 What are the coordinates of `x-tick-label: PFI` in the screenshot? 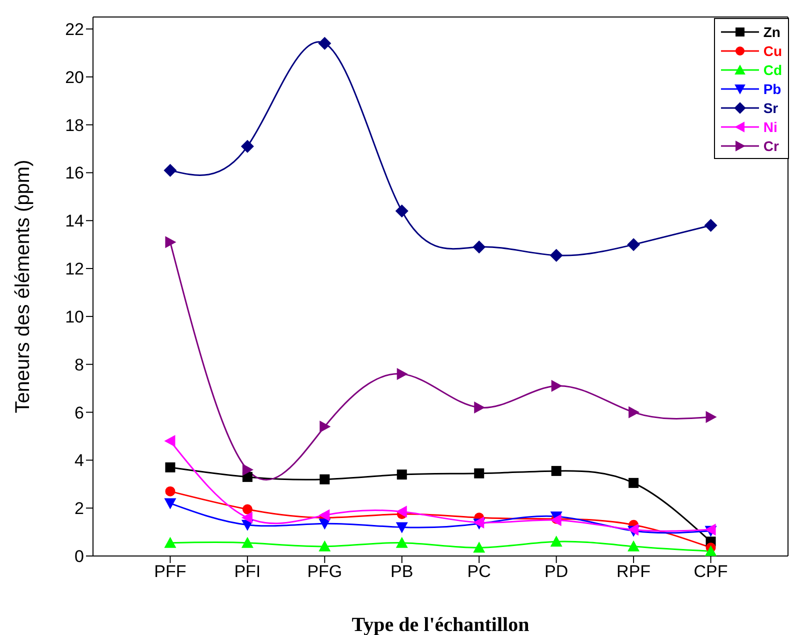 It's located at (247, 572).